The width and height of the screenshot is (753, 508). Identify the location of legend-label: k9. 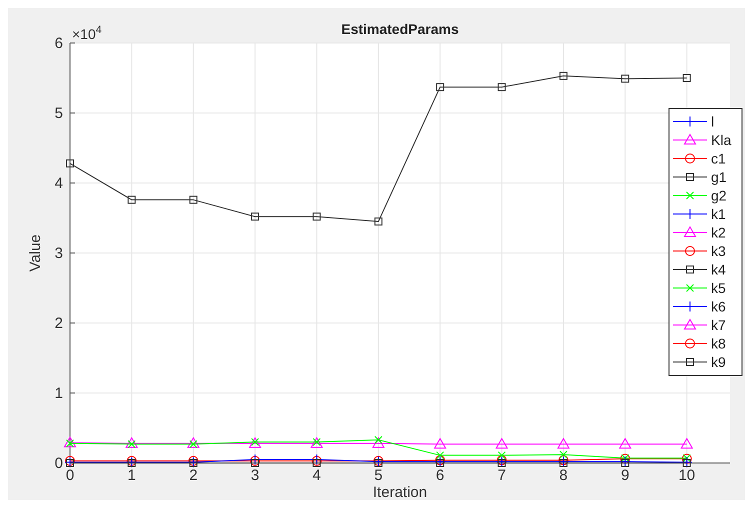
(718, 362).